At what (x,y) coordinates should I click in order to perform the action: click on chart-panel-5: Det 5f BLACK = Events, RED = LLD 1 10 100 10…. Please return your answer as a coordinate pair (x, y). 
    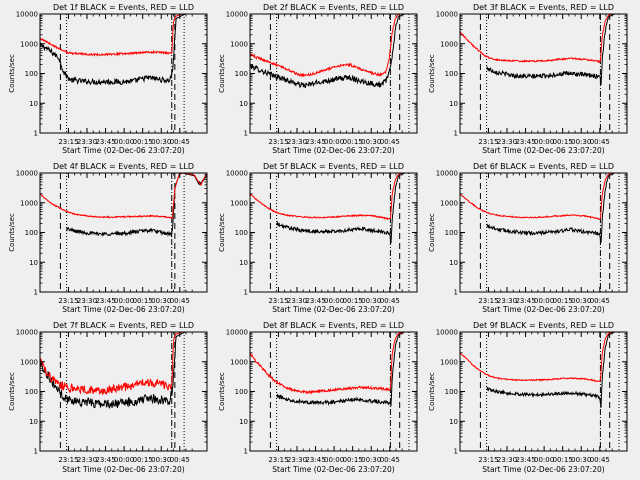
    Looking at the image, I should click on (318, 238).